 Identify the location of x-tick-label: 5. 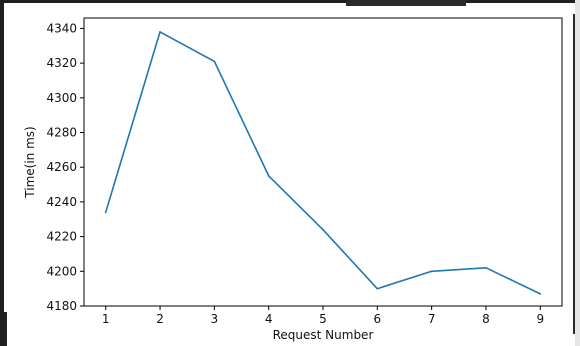
(323, 319).